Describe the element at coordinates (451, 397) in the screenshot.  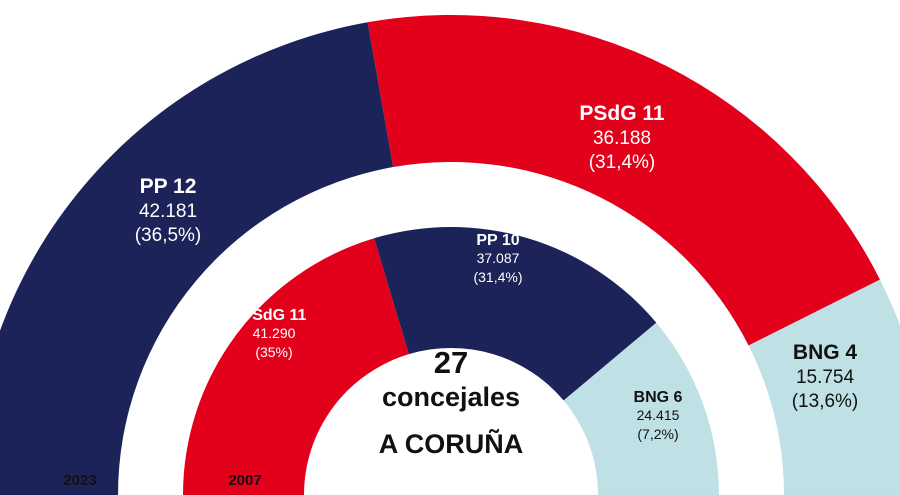
I see `center-unit: concejales` at that location.